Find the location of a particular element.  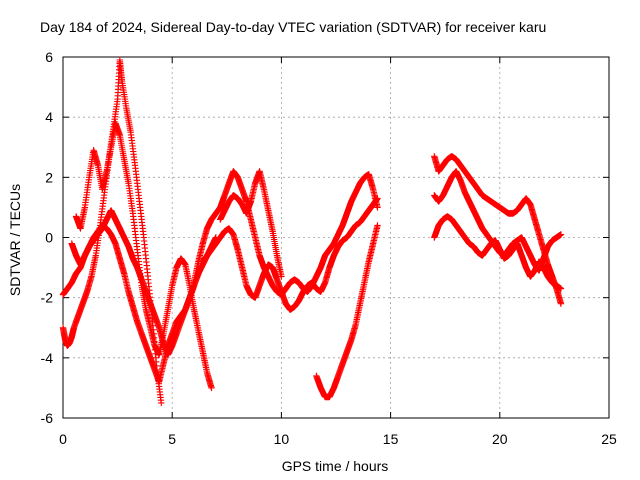

x-tick-labels: 0 5 10 15 20 25 is located at coordinates (338, 439).